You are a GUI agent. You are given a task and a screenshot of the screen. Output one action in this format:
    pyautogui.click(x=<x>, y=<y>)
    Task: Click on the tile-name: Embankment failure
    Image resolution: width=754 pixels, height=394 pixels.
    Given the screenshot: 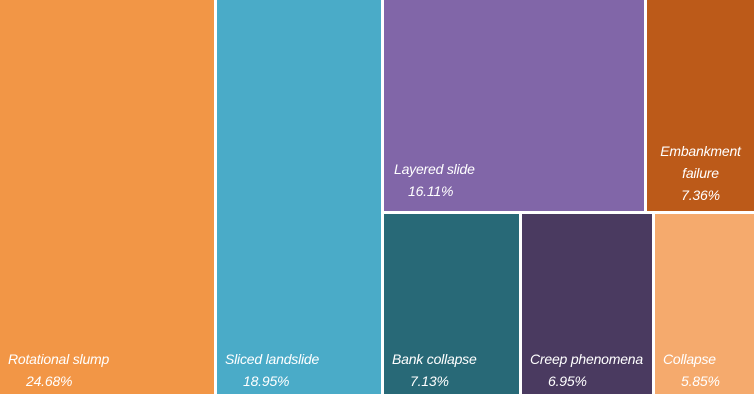 What is the action you would take?
    pyautogui.click(x=700, y=162)
    